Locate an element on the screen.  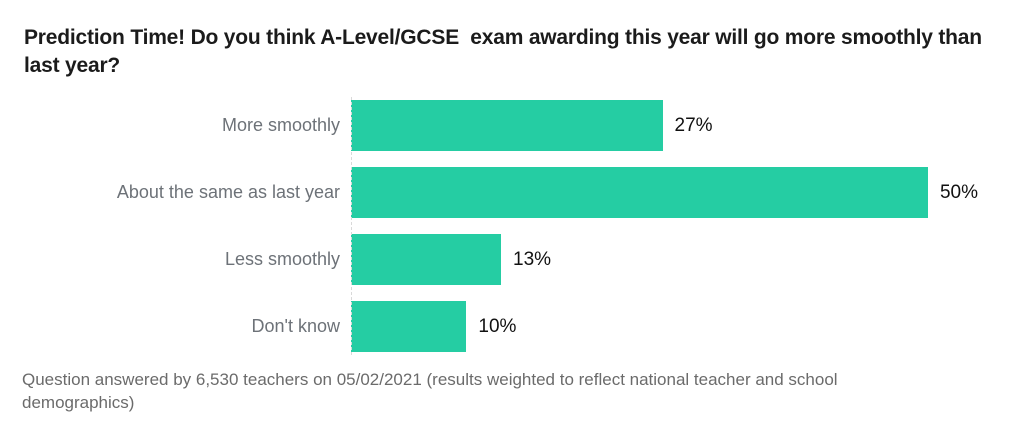
bar-track: 50% is located at coordinates (675, 193).